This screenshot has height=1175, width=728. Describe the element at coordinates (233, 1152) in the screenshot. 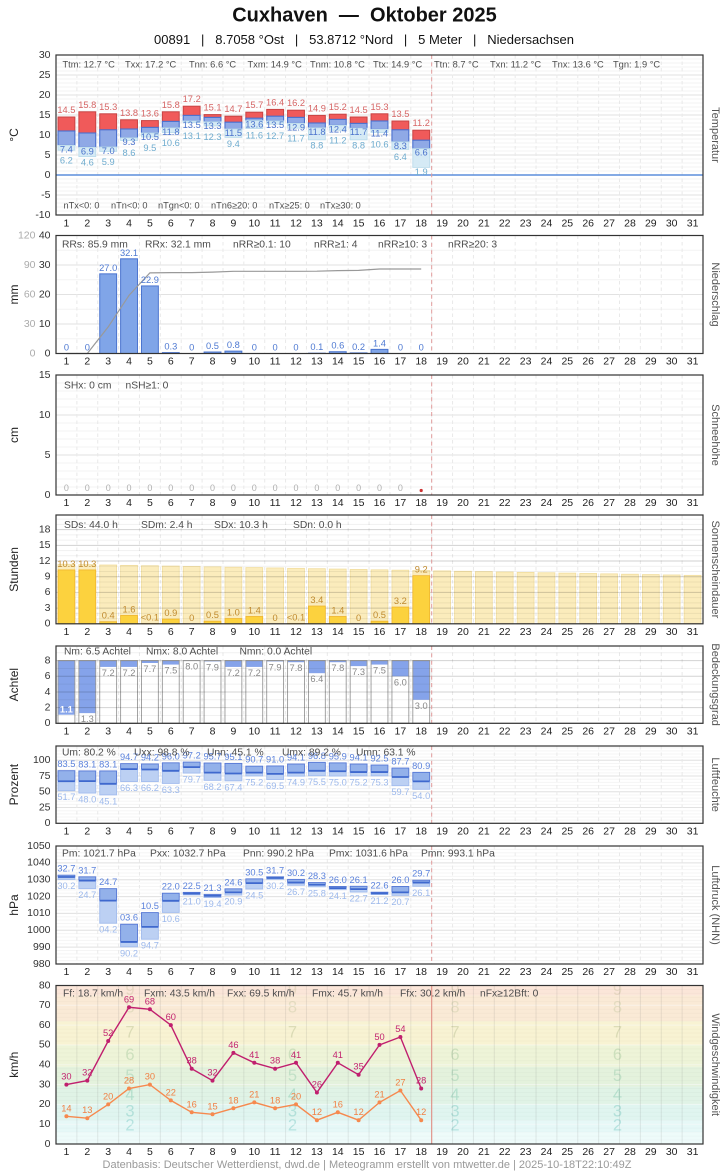

I see `svg-text: 9` at that location.